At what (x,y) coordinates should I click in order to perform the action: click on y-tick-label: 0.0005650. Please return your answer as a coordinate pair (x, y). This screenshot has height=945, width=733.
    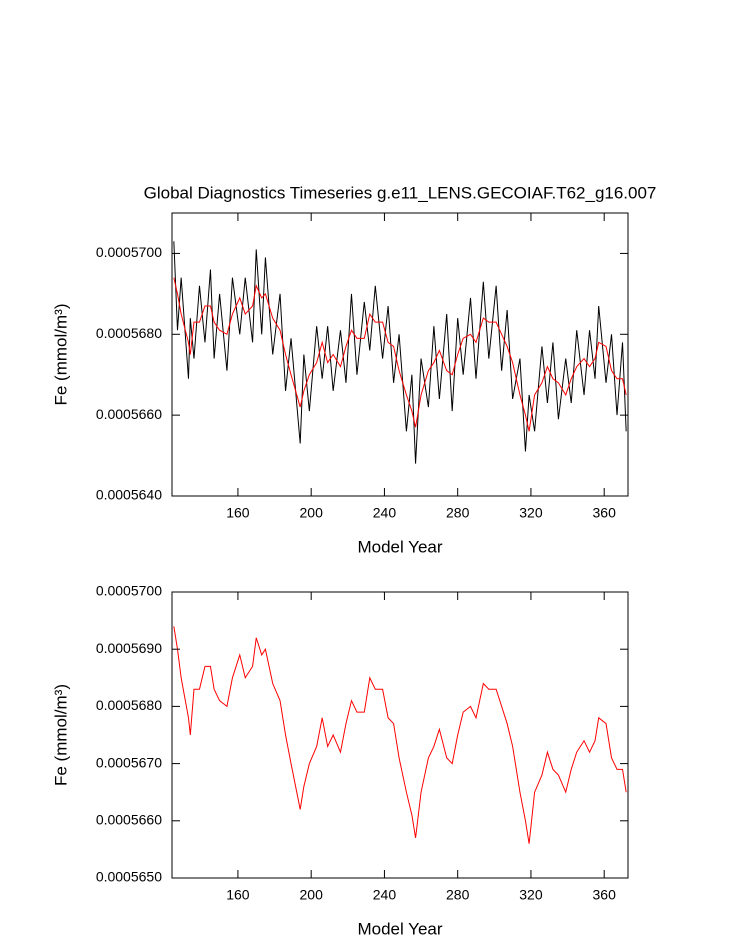
    Looking at the image, I should click on (129, 877).